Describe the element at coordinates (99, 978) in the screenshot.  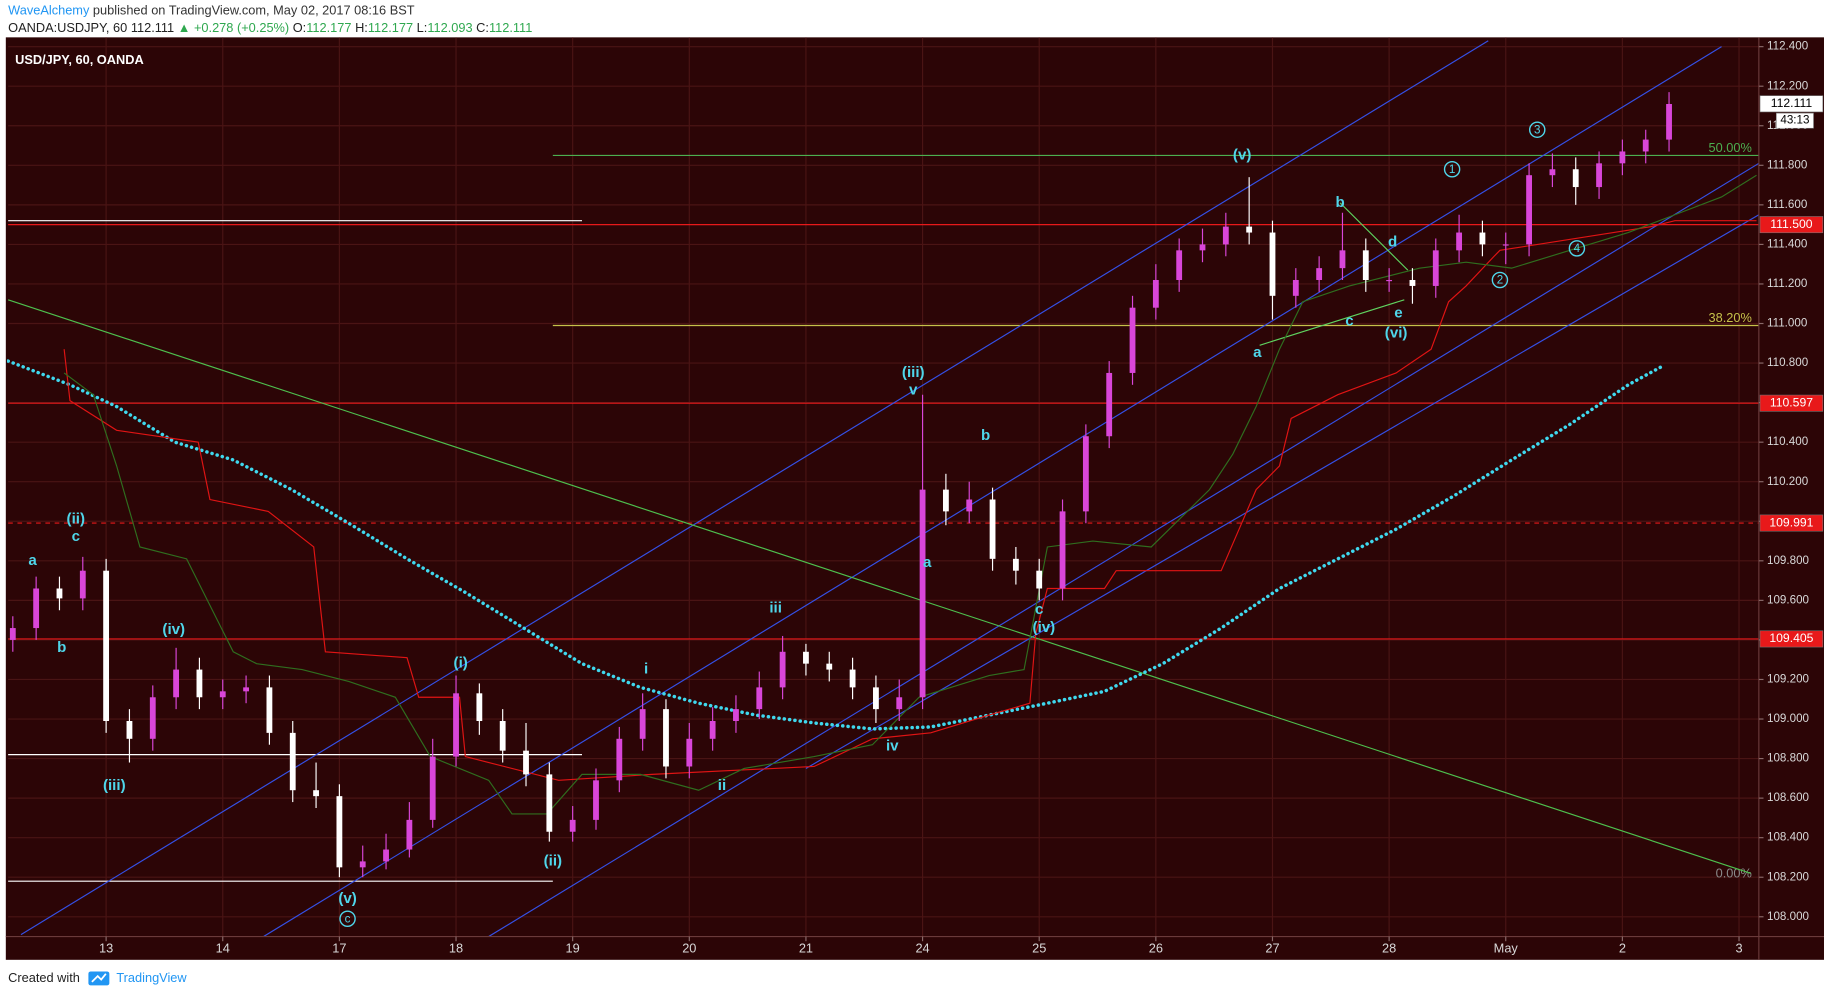
I see `tradingview-logo` at that location.